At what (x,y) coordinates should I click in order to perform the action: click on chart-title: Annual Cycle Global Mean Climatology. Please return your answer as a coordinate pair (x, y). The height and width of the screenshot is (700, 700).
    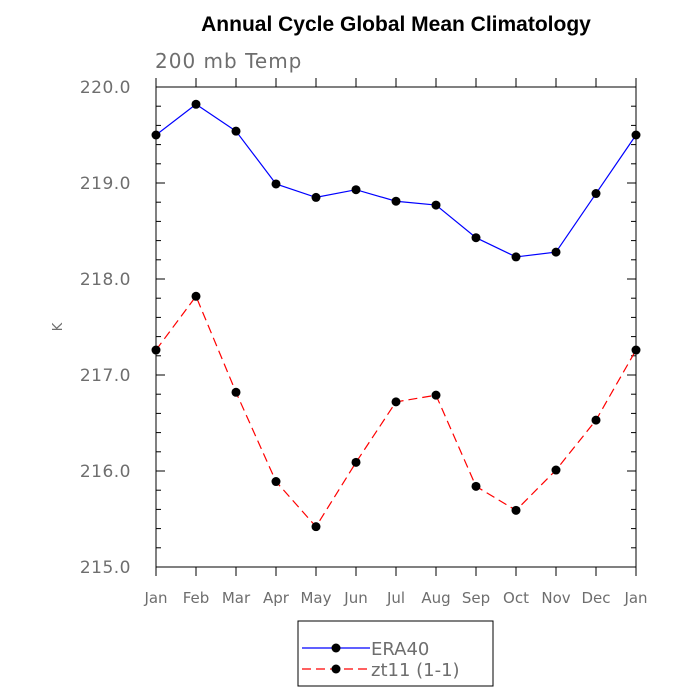
    Looking at the image, I should click on (396, 24).